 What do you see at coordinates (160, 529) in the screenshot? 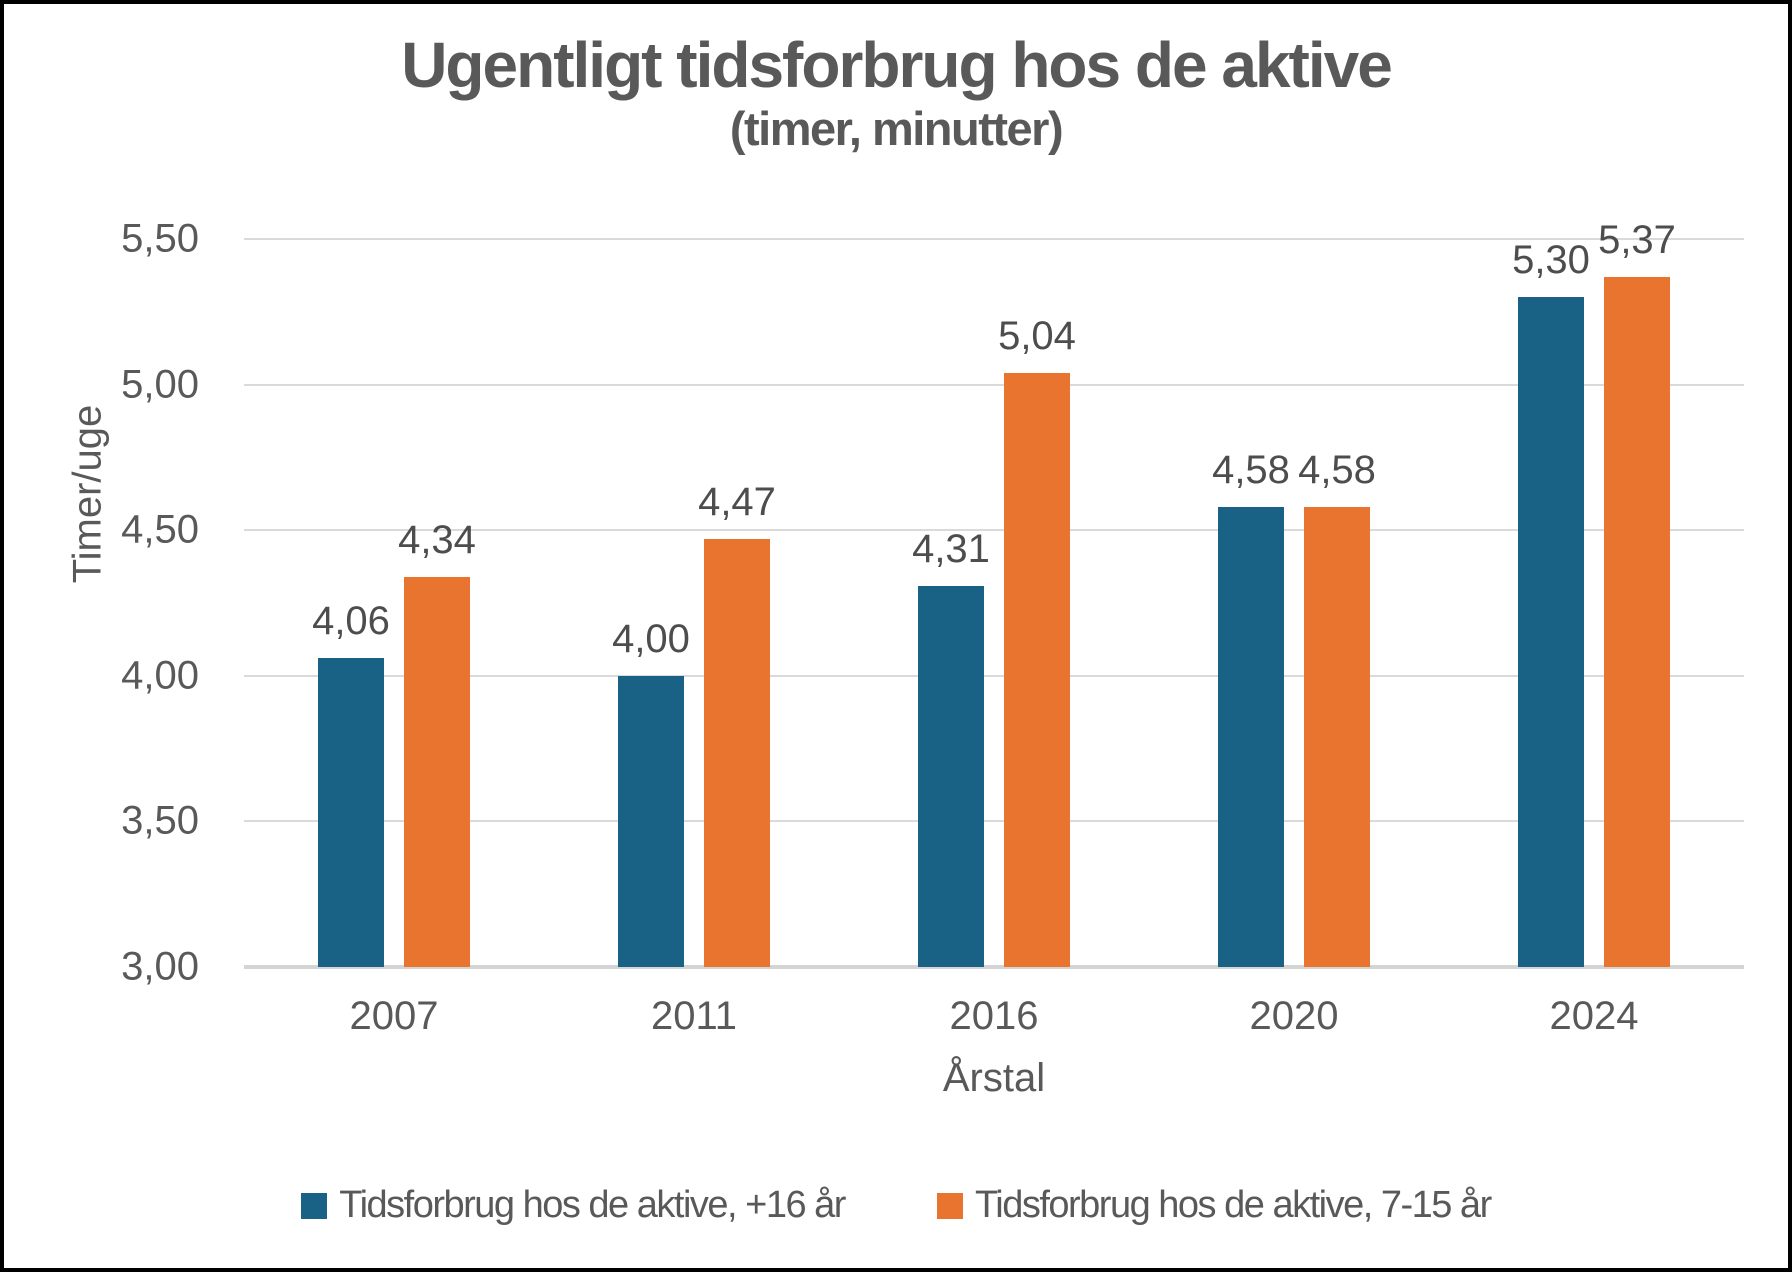
I see `y-tick-label: 4,50` at bounding box center [160, 529].